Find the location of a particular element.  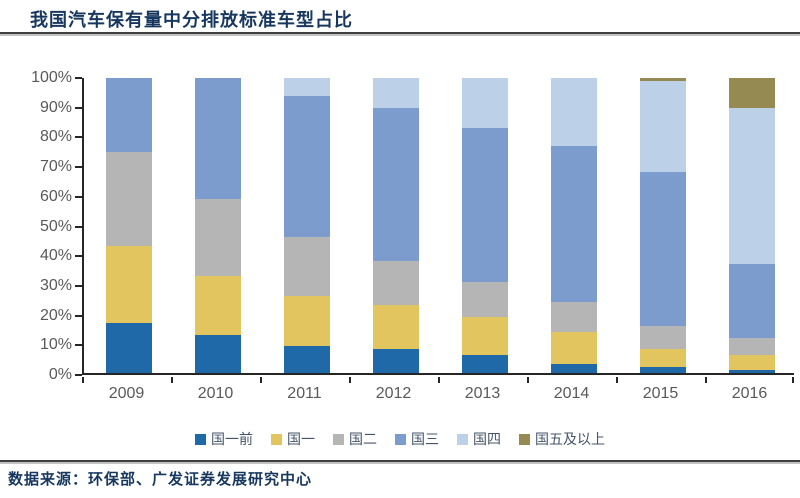

y-tick-label: 0% is located at coordinates (60, 374).